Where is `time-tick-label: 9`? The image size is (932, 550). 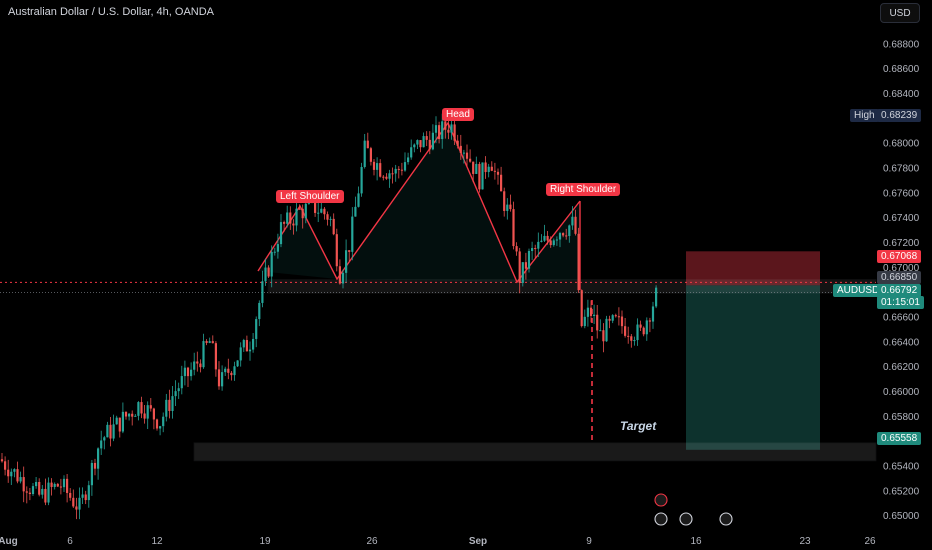
time-tick-label: 9 is located at coordinates (589, 541).